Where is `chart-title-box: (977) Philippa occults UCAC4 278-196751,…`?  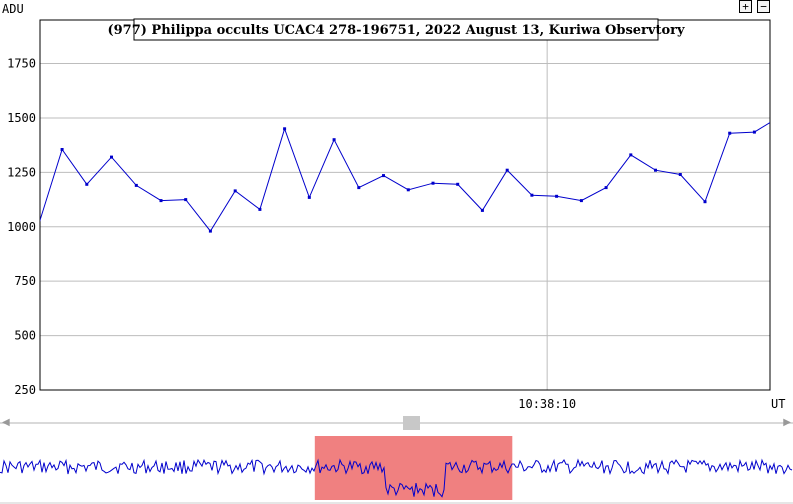
chart-title-box: (977) Philippa occults UCAC4 278-196751,… is located at coordinates (396, 29).